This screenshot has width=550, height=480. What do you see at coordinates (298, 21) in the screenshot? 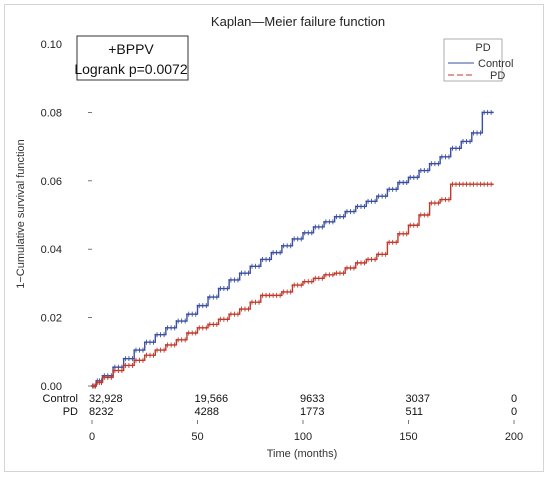
I see `chart-title: Kaplan—Meier failure function` at bounding box center [298, 21].